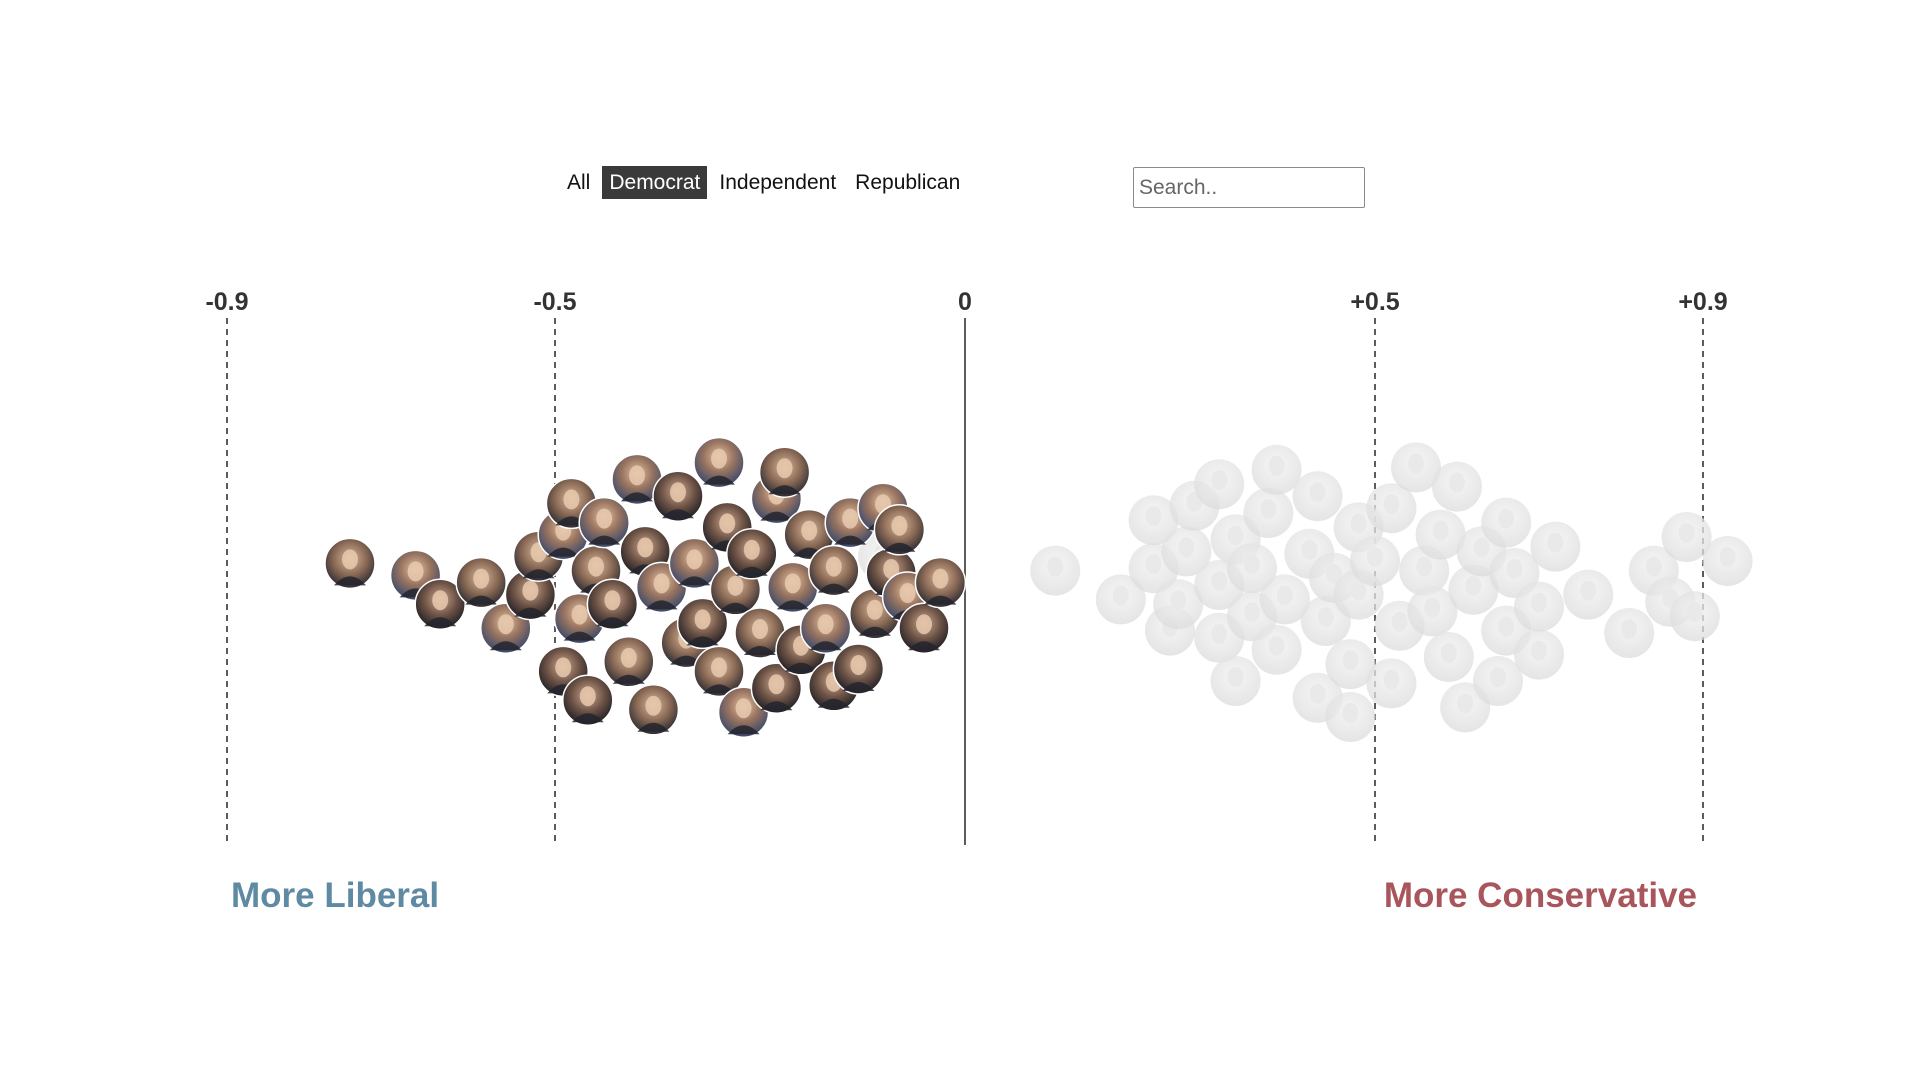 The width and height of the screenshot is (1920, 1080). I want to click on axis-tick-label: 0, so click(965, 302).